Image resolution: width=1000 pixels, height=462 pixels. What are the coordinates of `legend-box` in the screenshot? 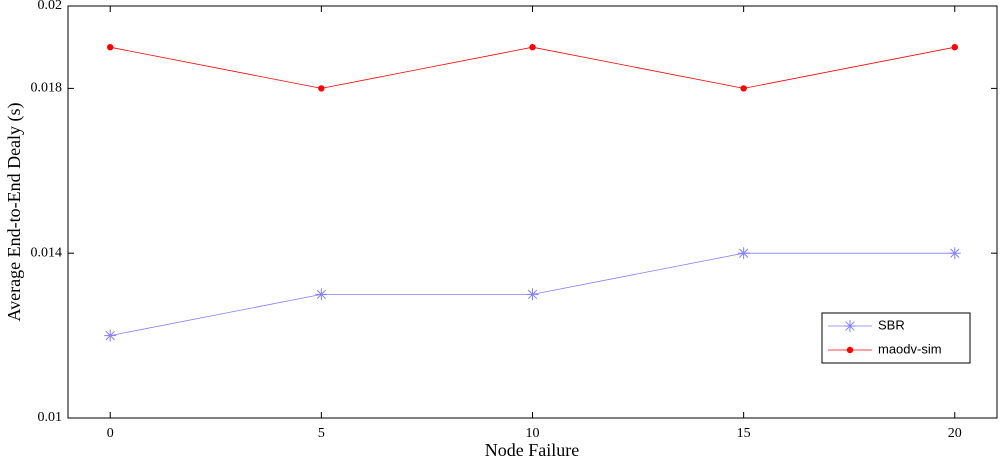 It's located at (896, 338).